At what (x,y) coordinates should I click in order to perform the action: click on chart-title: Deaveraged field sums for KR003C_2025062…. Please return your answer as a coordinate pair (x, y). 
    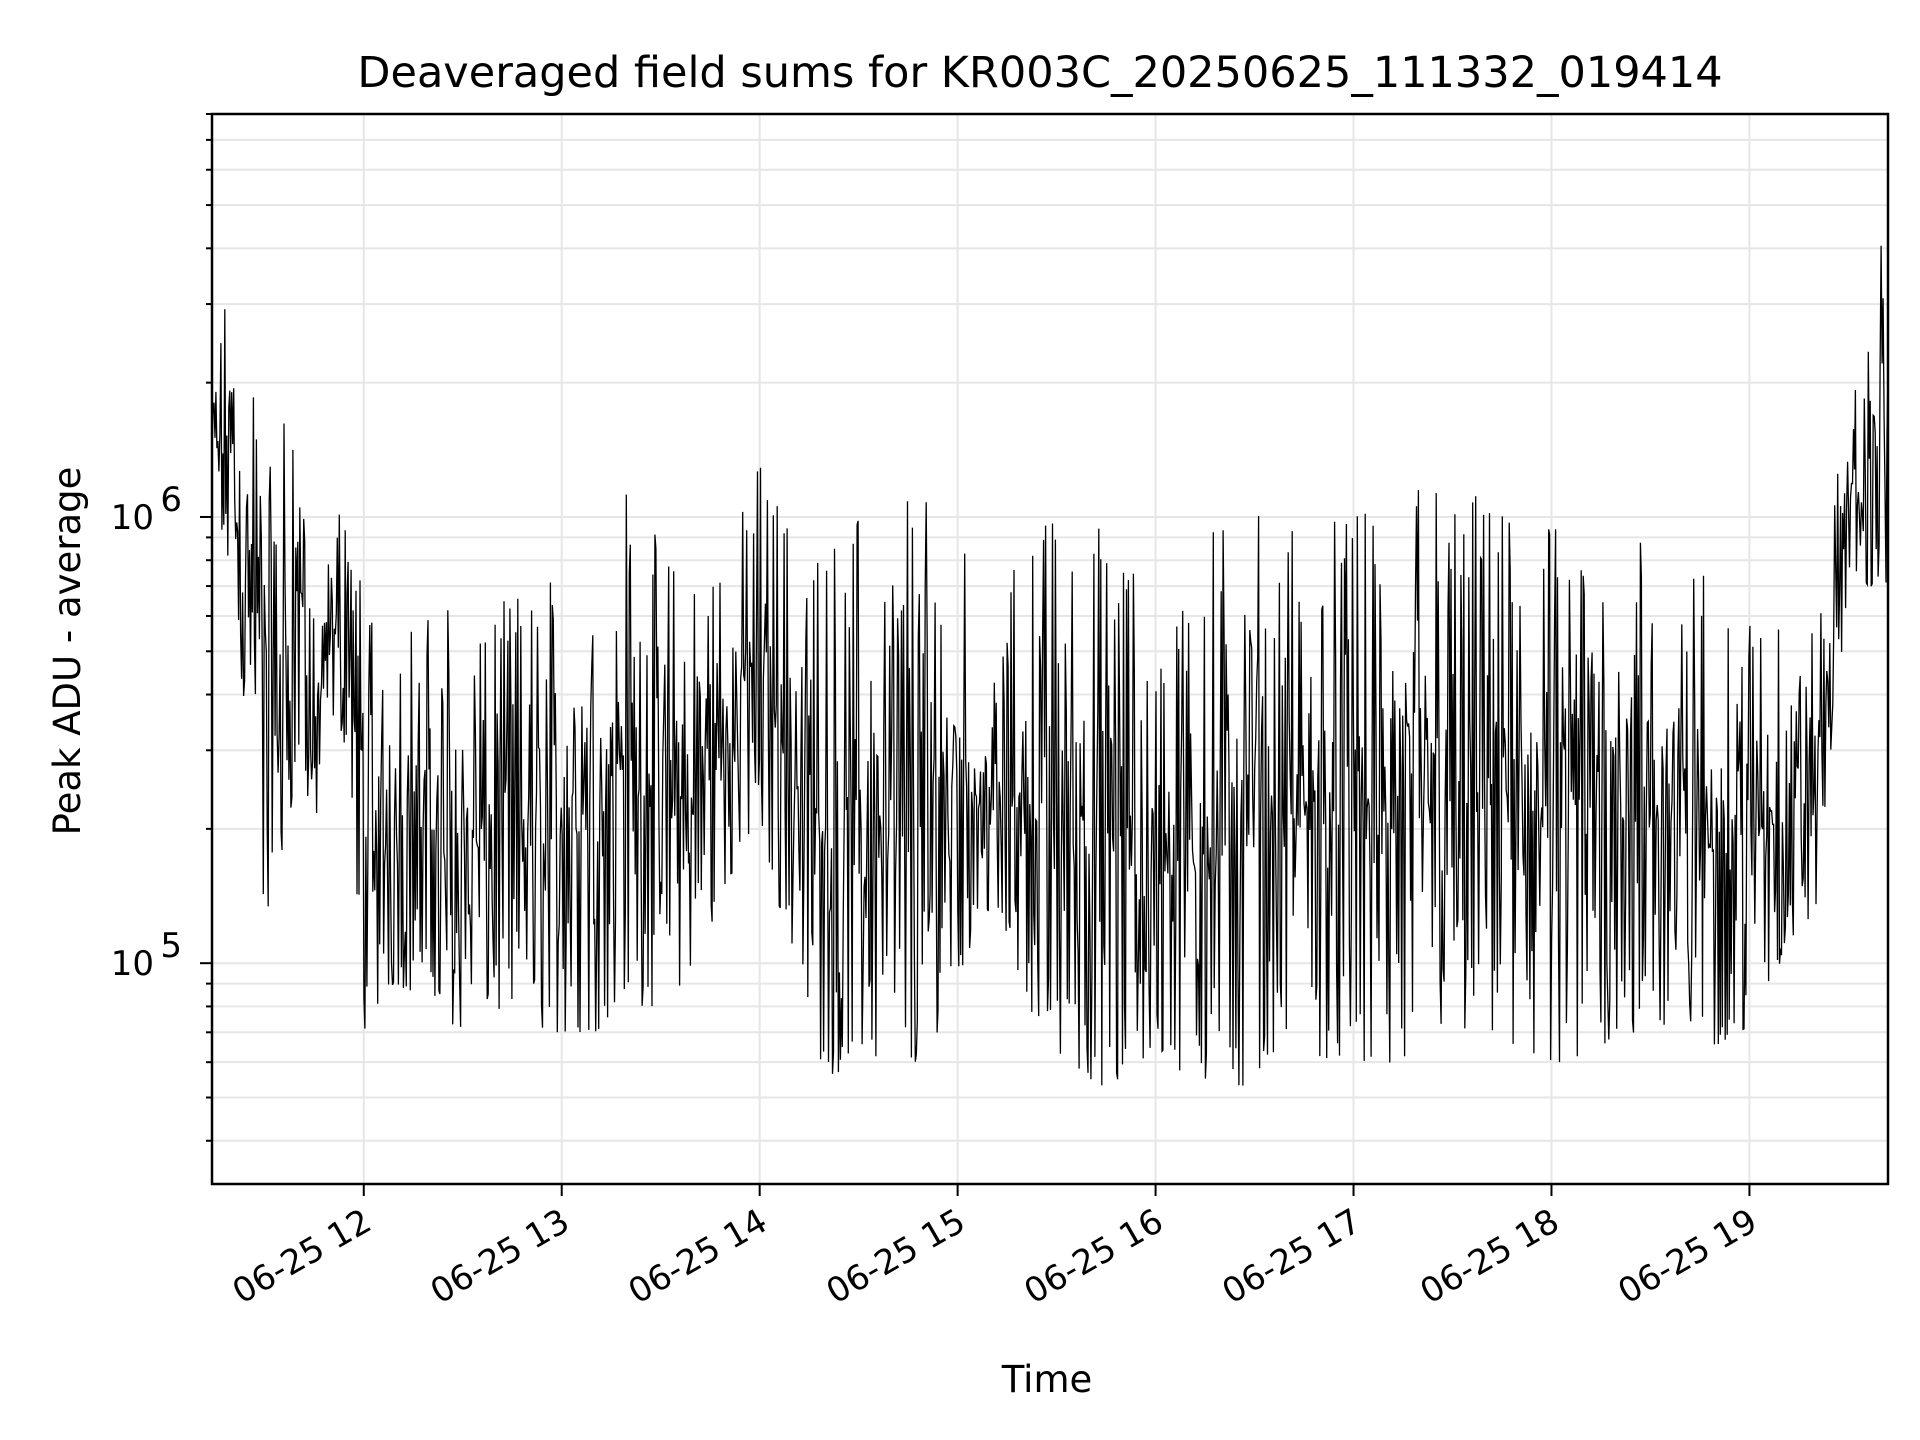
    Looking at the image, I should click on (1039, 73).